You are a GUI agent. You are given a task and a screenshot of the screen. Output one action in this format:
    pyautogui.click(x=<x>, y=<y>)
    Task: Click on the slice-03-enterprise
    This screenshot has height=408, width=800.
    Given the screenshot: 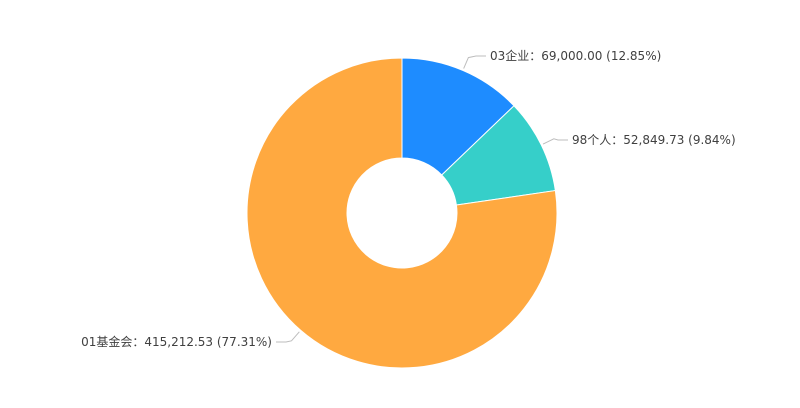 What is the action you would take?
    pyautogui.click(x=458, y=116)
    